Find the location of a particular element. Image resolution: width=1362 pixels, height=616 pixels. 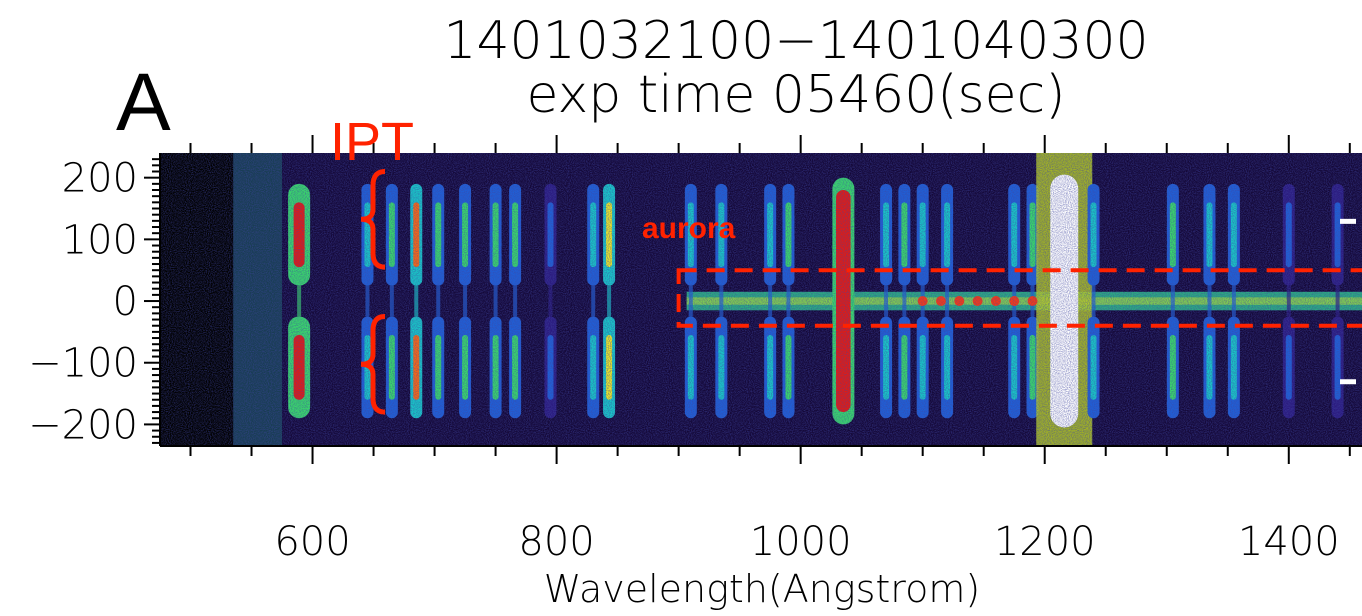

y-tick-label: −200 is located at coordinates (83, 425).